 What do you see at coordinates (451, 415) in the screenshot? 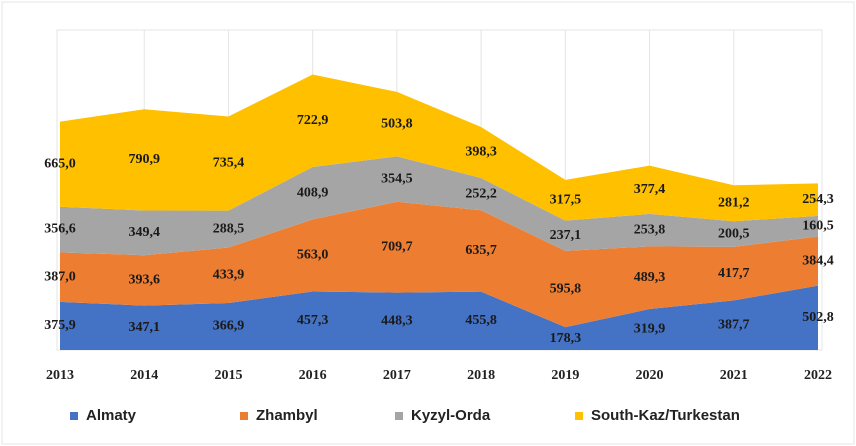
I see `legend-label: Kyzyl-Orda` at bounding box center [451, 415].